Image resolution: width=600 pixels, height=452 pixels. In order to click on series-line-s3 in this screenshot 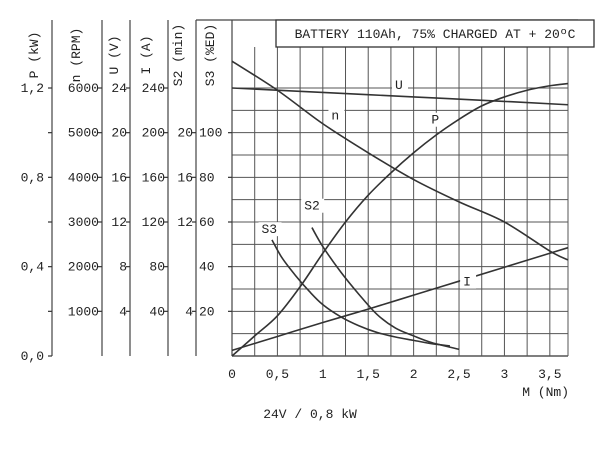, I will do `click(361, 293)`.